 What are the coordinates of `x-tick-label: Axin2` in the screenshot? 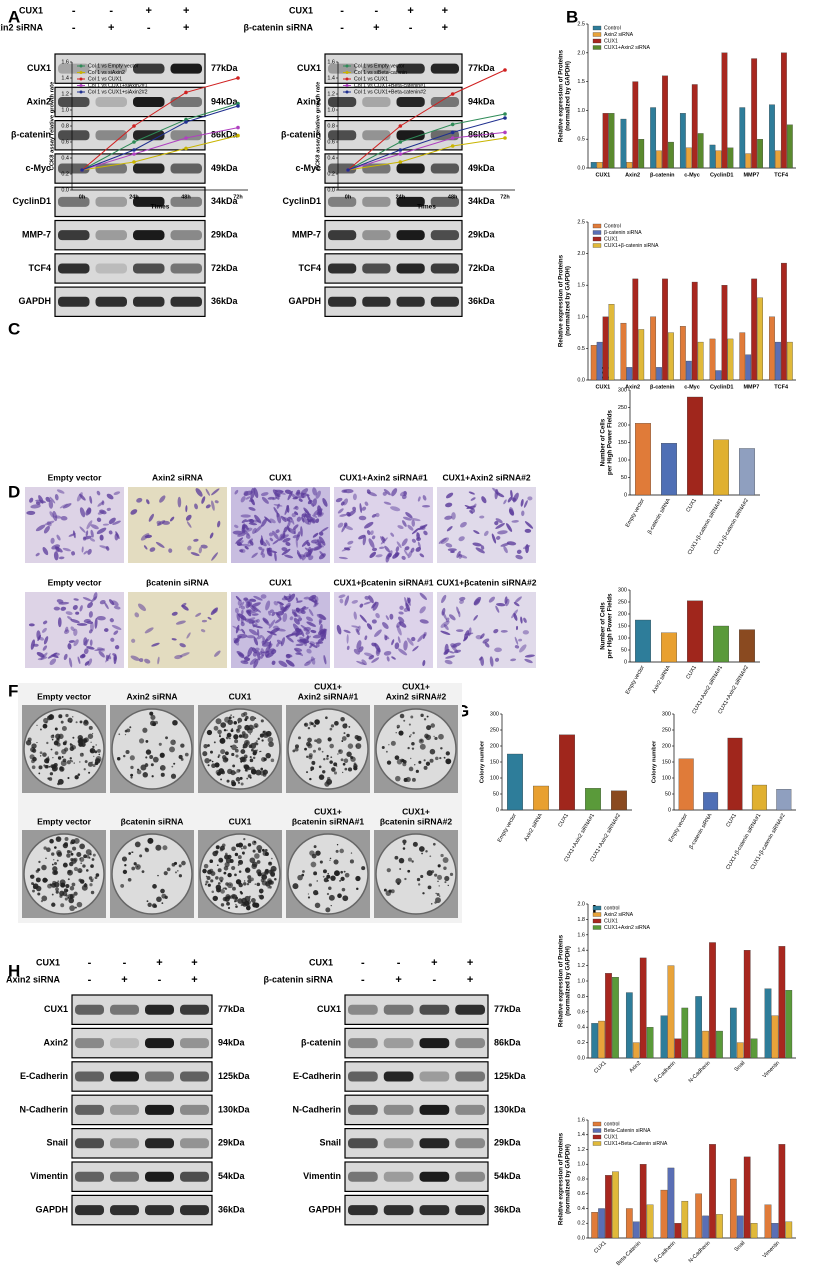 It's located at (632, 175).